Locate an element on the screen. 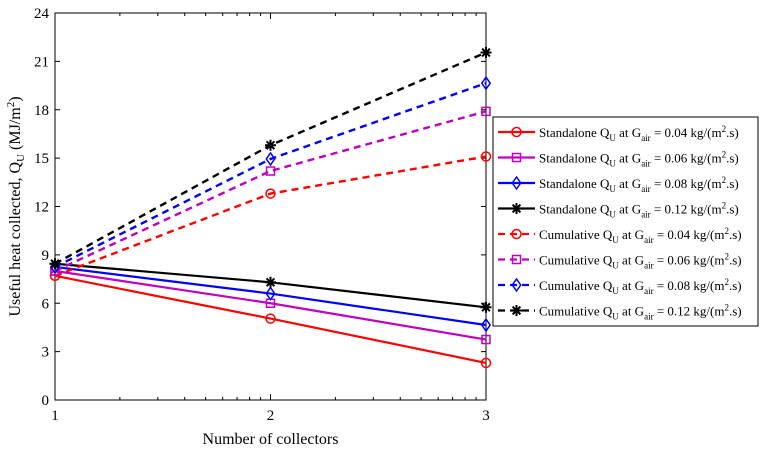 The height and width of the screenshot is (451, 760). legend-entry: Standalone QU at Gair = 0.12 kg/(m2.s) is located at coordinates (639, 210).